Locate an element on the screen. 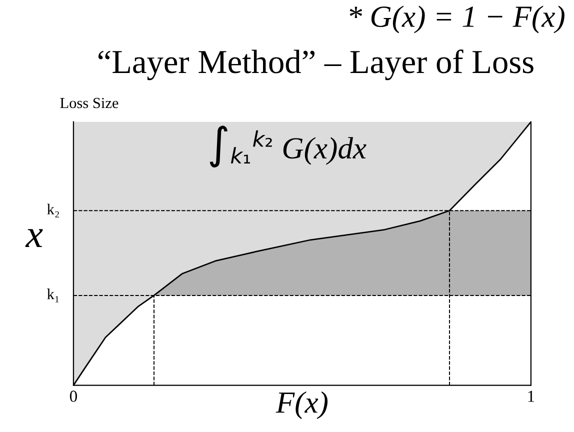 The image size is (574, 432). y-axis-title: Loss Size is located at coordinates (89, 103).